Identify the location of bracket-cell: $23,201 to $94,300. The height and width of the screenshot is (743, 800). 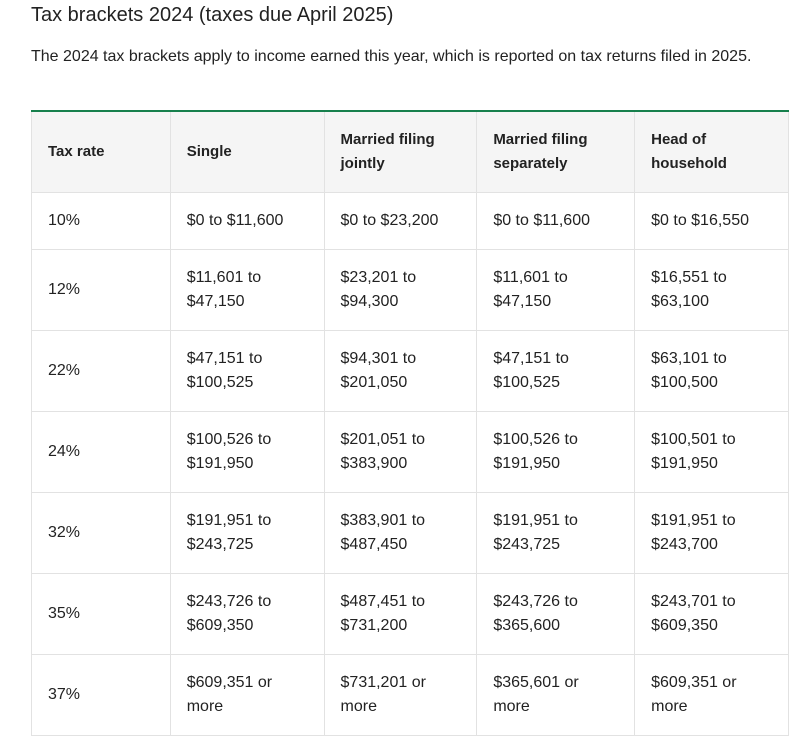
(400, 290).